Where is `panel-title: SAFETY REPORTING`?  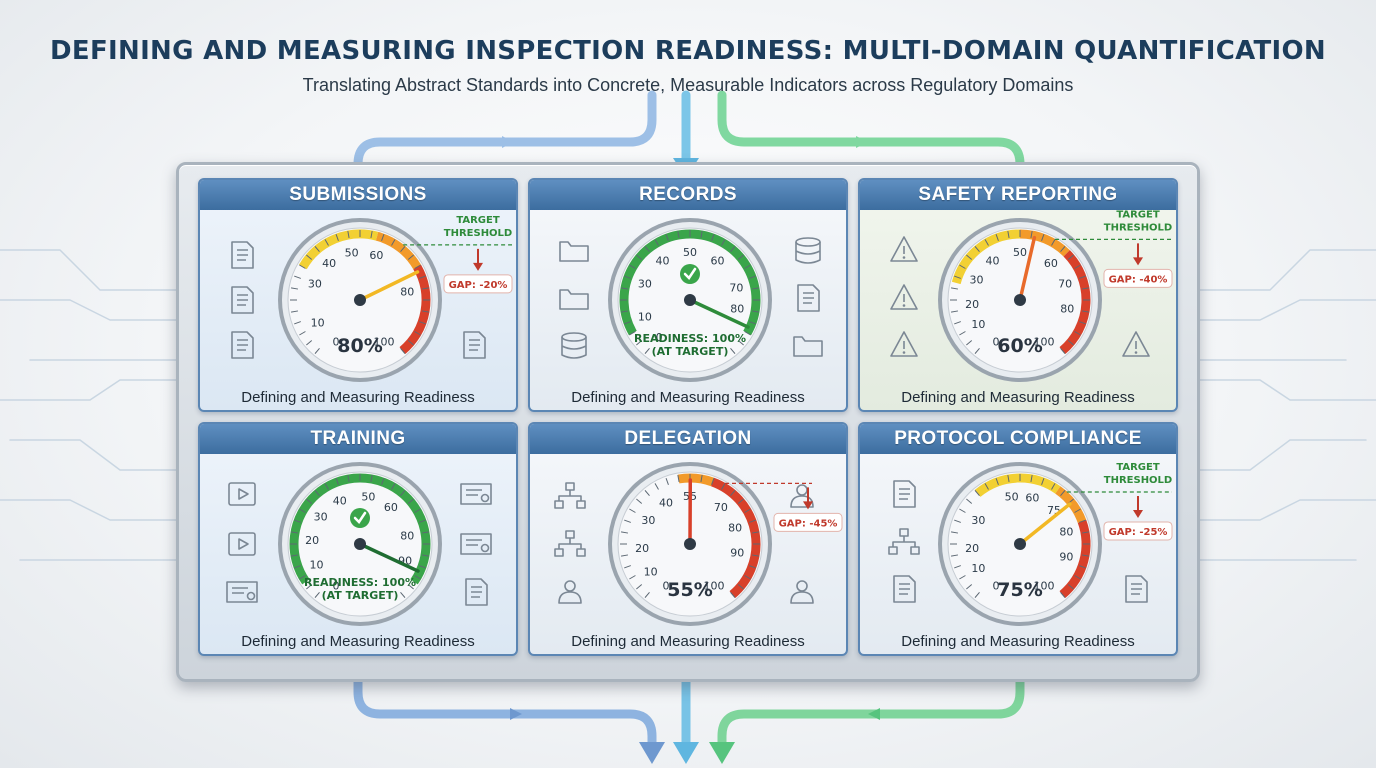
panel-title: SAFETY REPORTING is located at coordinates (1018, 195).